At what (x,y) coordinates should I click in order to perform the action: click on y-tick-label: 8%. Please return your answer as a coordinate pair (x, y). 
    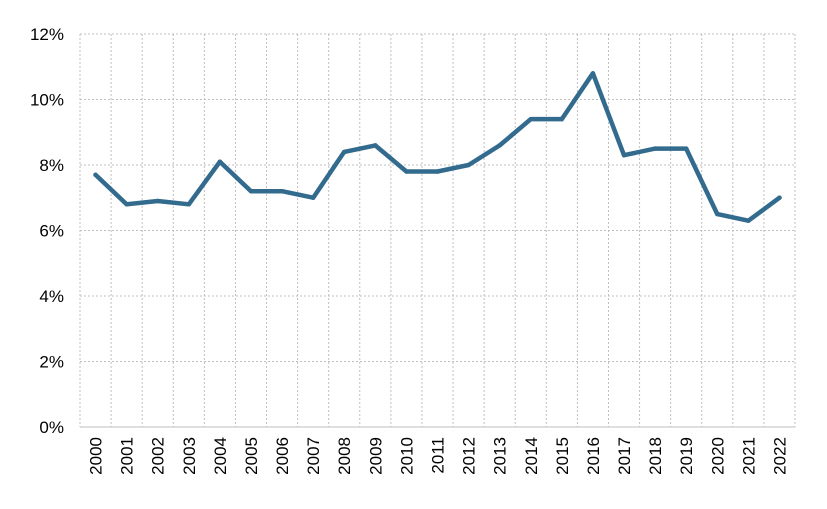
    Looking at the image, I should click on (51, 165).